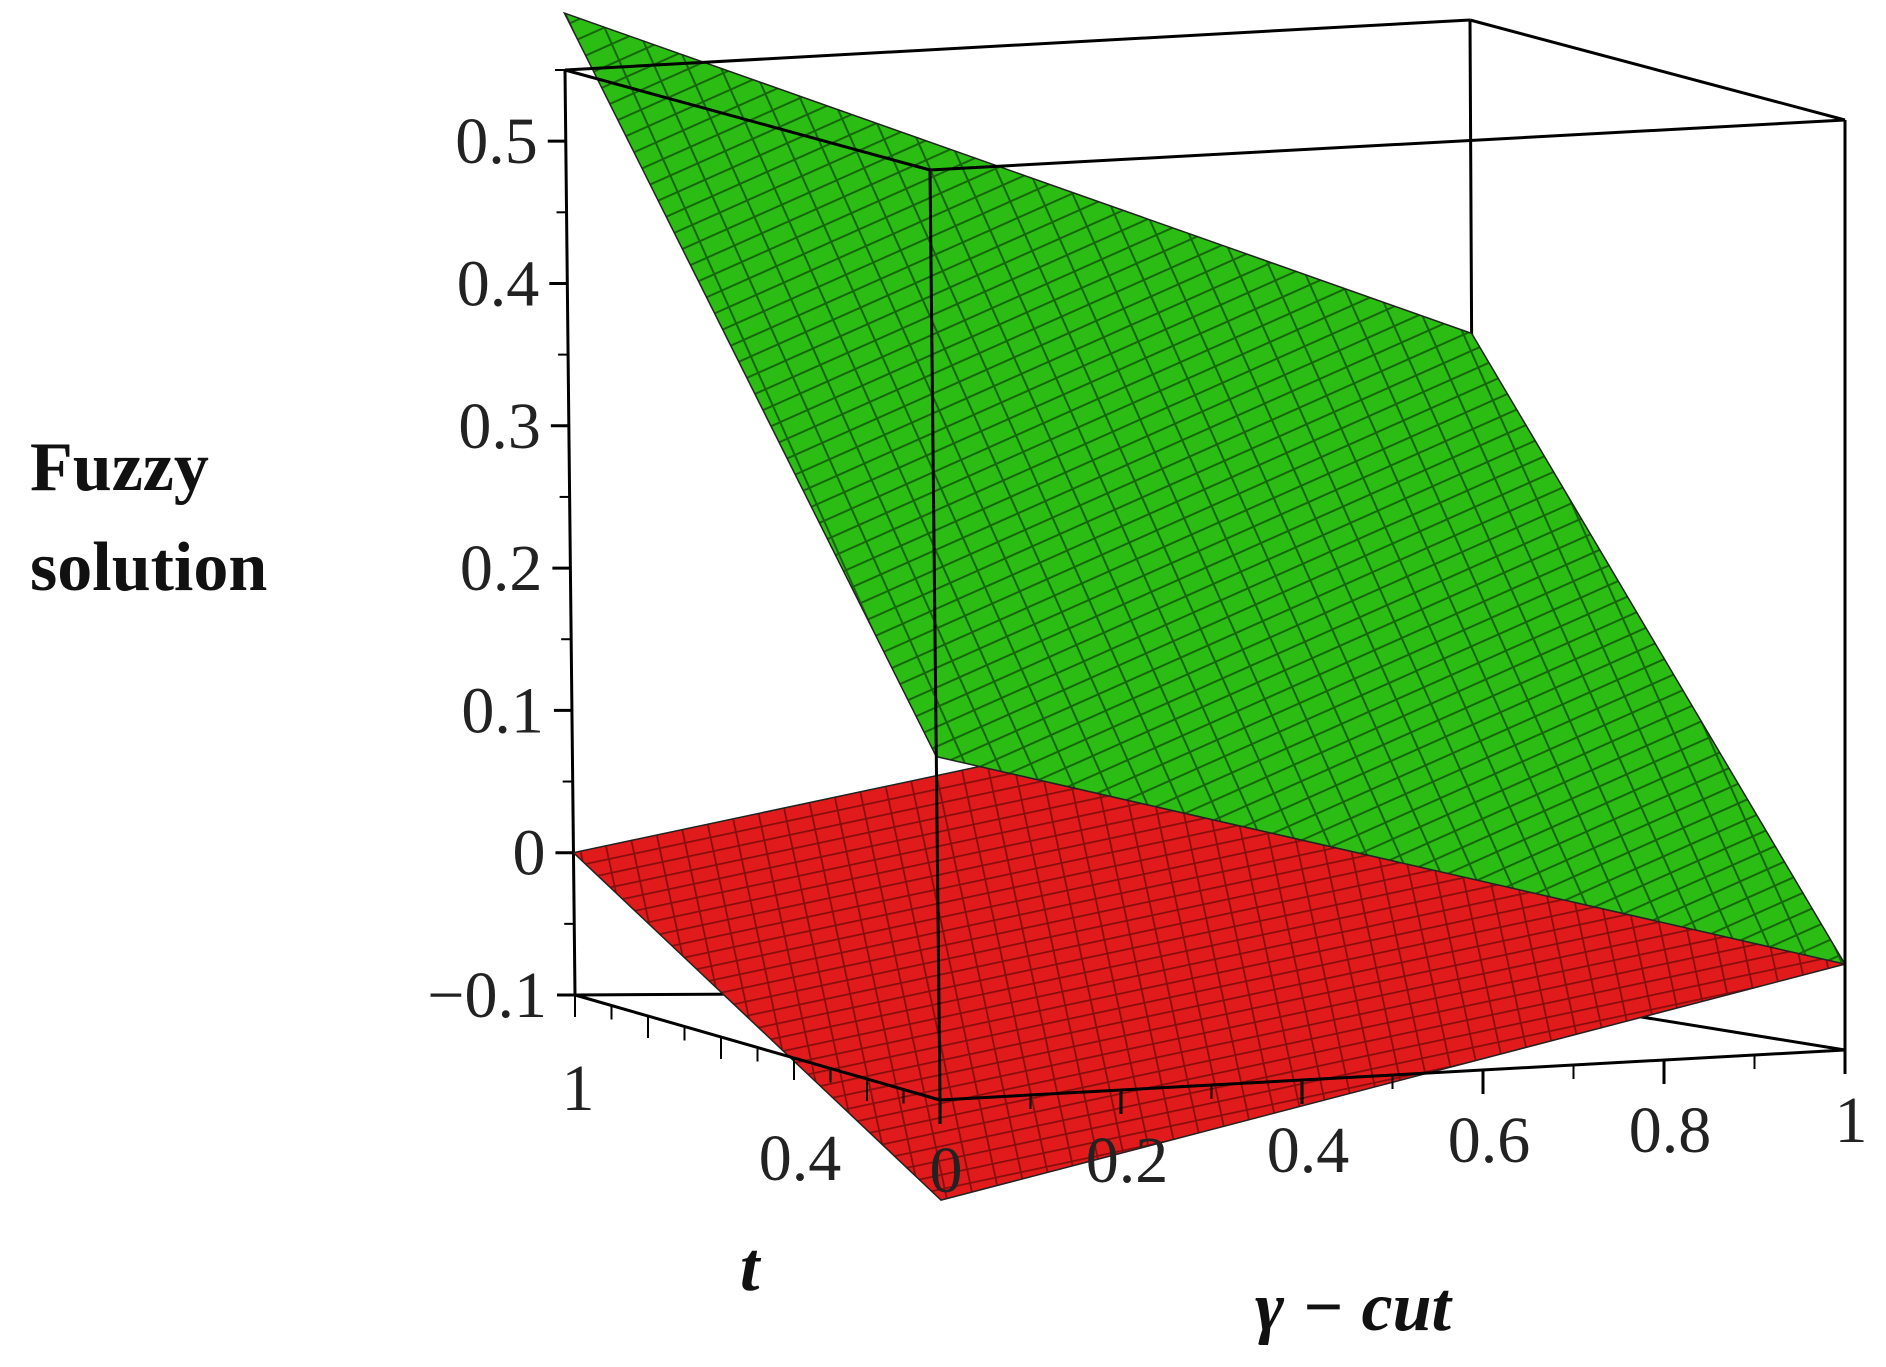 This screenshot has width=1886, height=1367. I want to click on z-axis-ticks: 0.5 0.4 0.3 0.2 0.1 0 −0.1, so click(501, 550).